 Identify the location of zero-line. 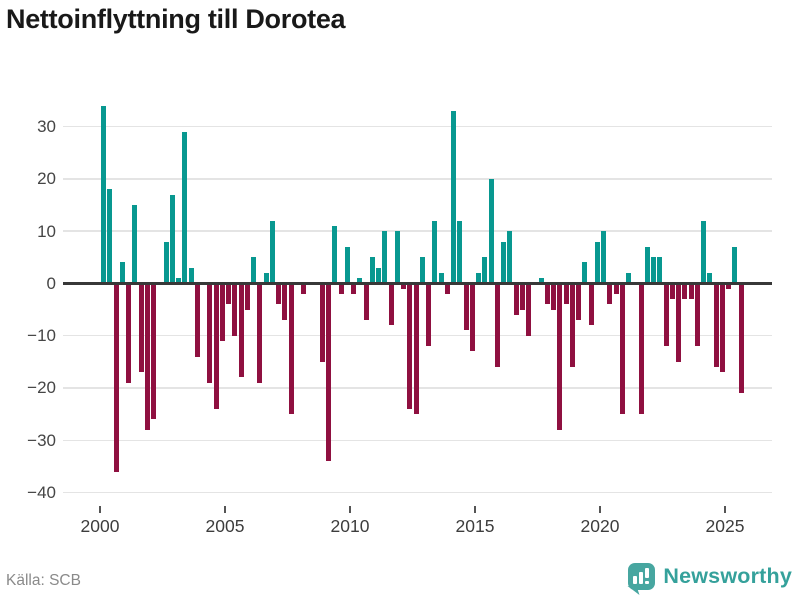
(417, 283).